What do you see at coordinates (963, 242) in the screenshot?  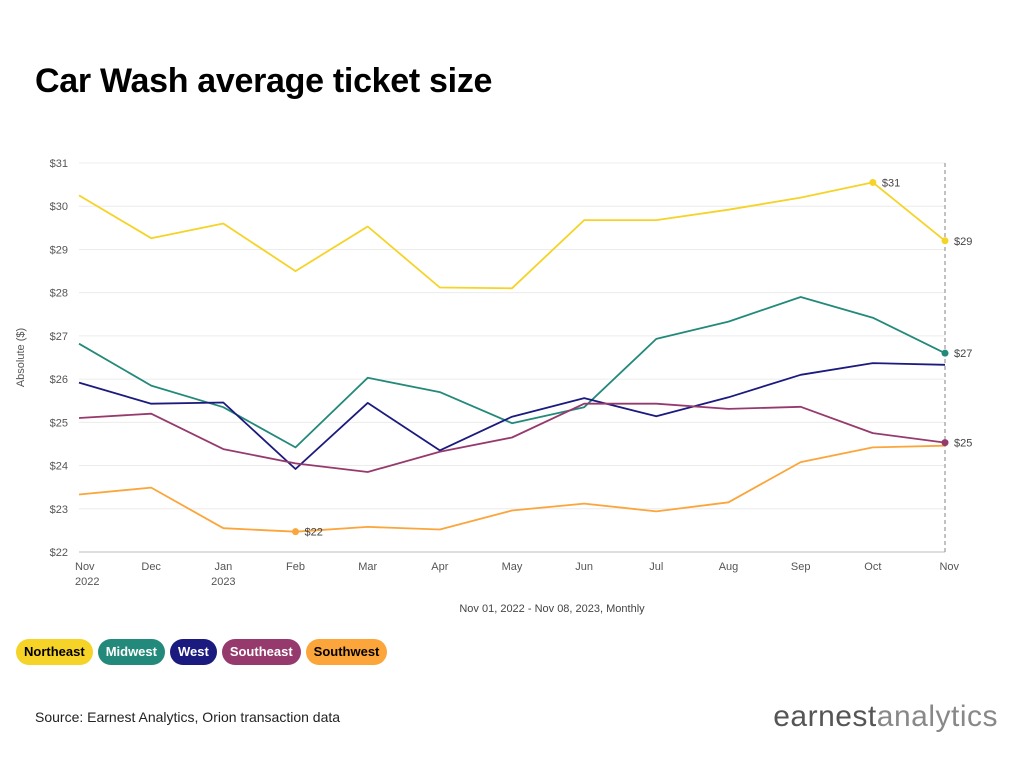 I see `data-label: $29` at bounding box center [963, 242].